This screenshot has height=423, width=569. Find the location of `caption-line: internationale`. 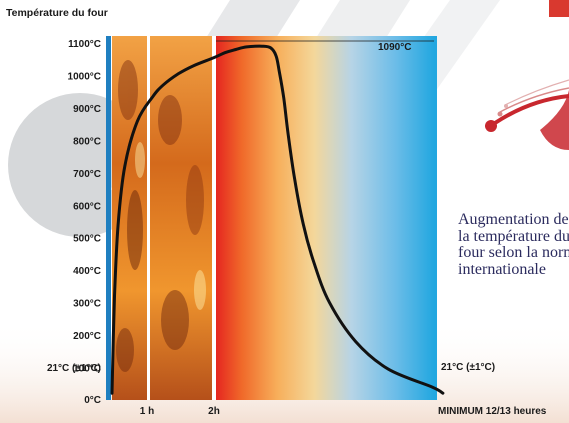

caption-line: internationale is located at coordinates (502, 269).